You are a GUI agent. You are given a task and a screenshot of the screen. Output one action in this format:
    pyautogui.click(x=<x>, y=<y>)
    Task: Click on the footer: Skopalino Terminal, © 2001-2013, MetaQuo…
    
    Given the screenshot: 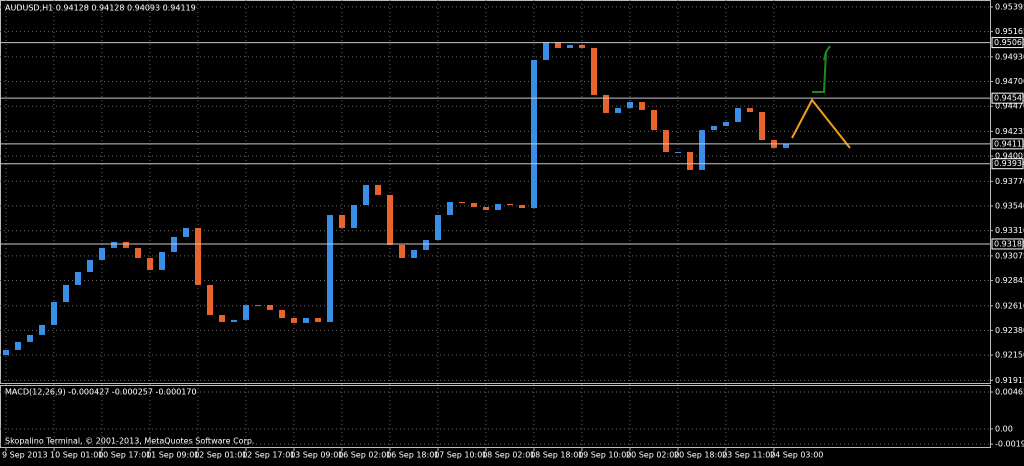 What is the action you would take?
    pyautogui.click(x=129, y=441)
    